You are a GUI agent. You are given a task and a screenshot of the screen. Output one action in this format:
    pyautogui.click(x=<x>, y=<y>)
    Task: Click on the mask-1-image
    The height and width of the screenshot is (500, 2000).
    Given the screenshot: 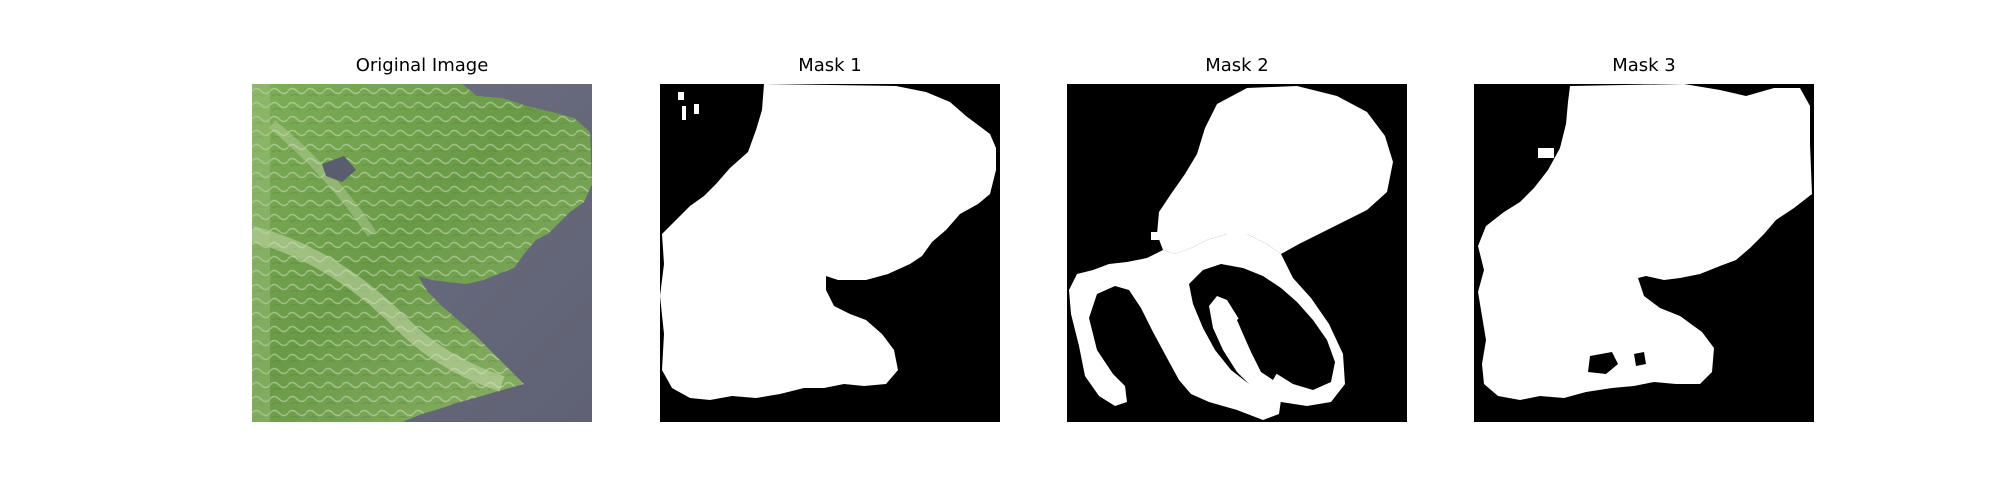 What is the action you would take?
    pyautogui.click(x=830, y=253)
    